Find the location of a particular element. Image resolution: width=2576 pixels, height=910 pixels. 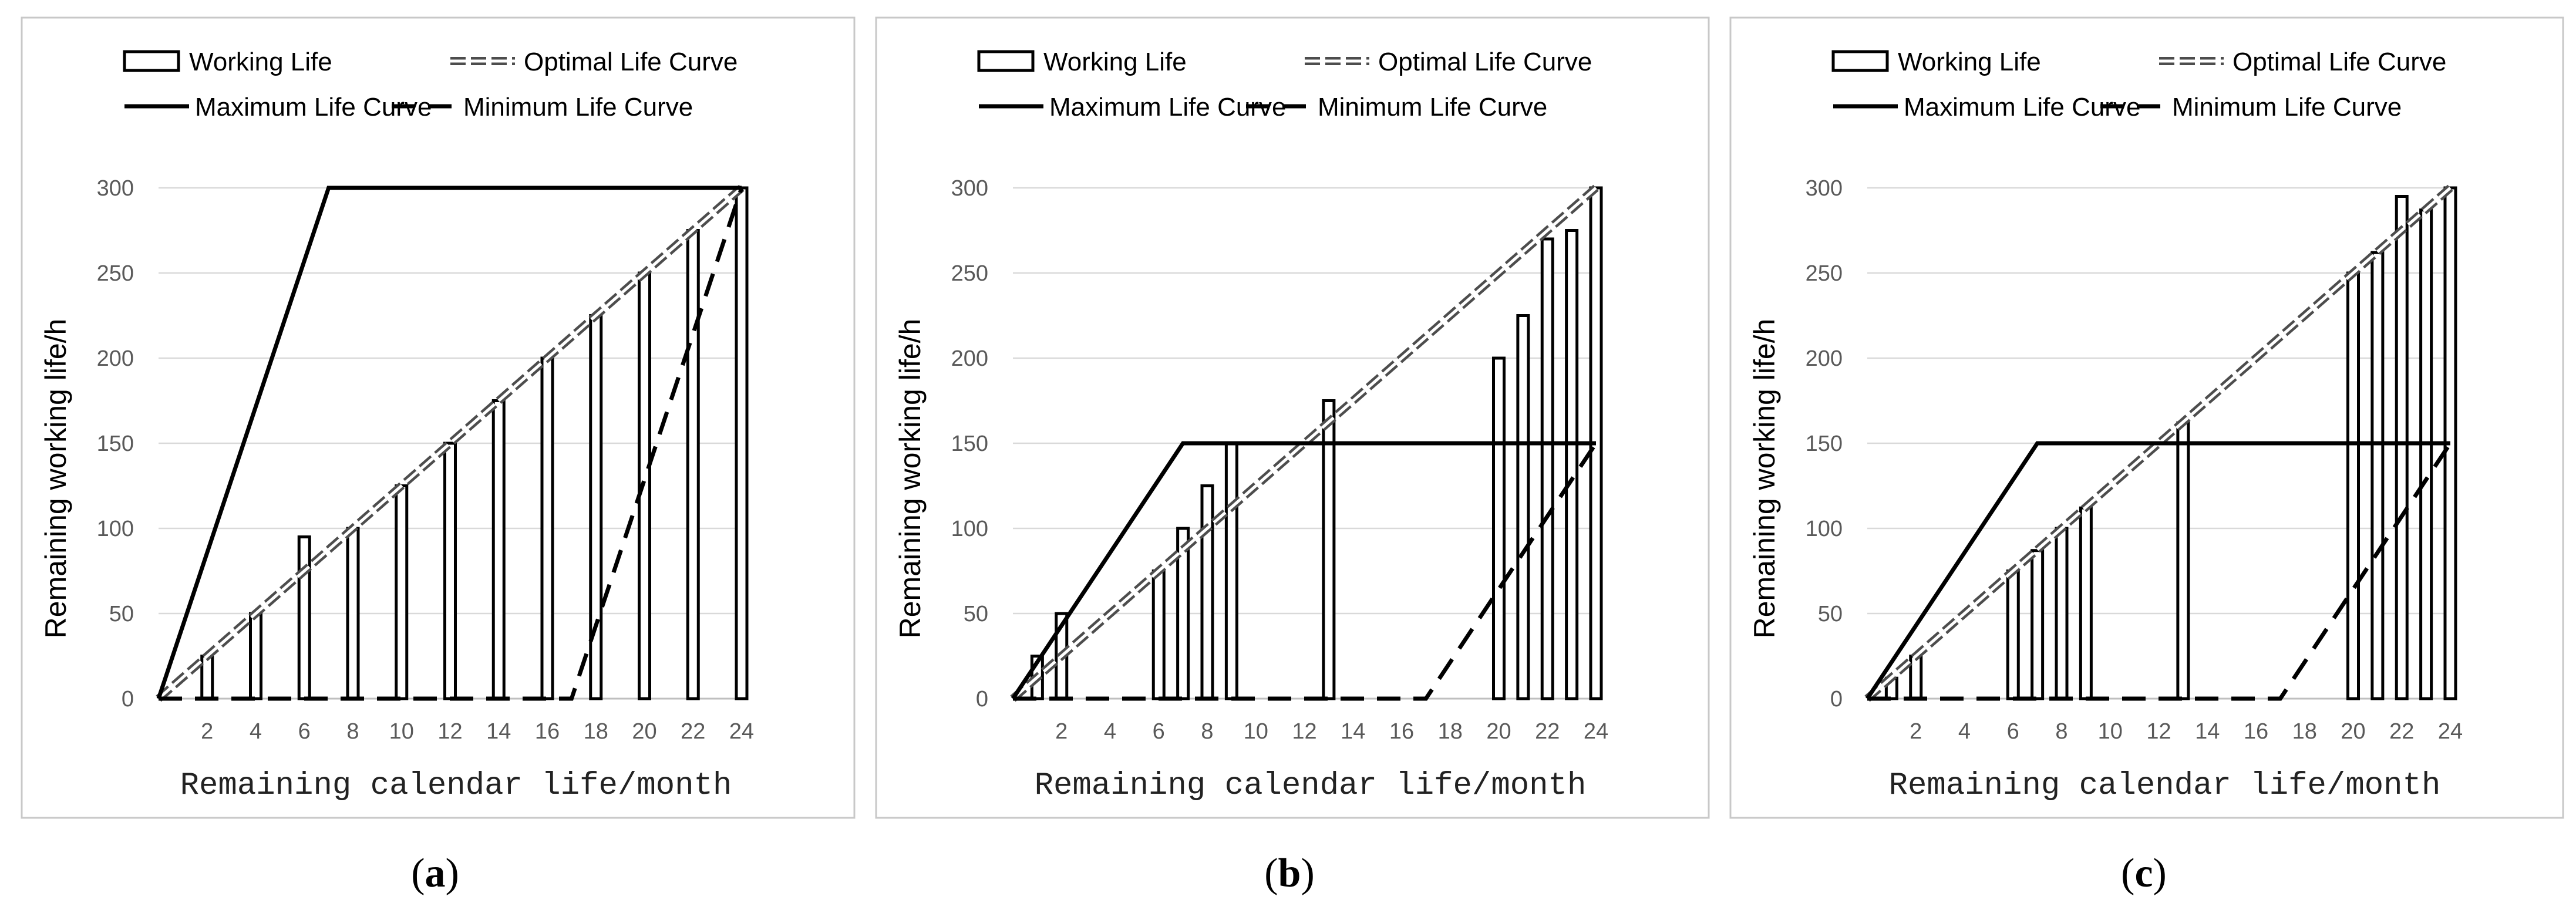

panel-caption: (c) is located at coordinates (2144, 873).